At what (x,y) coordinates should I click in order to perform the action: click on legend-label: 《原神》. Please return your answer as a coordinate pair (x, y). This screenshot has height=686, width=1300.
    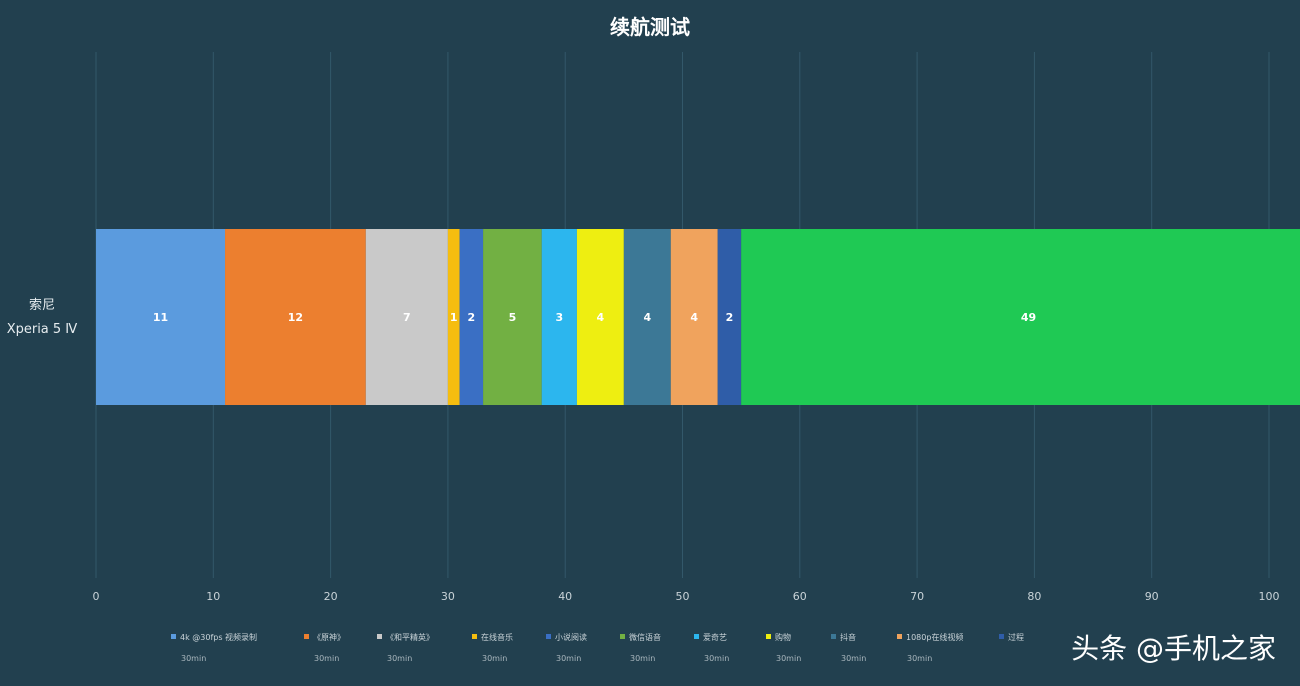
    Looking at the image, I should click on (329, 637).